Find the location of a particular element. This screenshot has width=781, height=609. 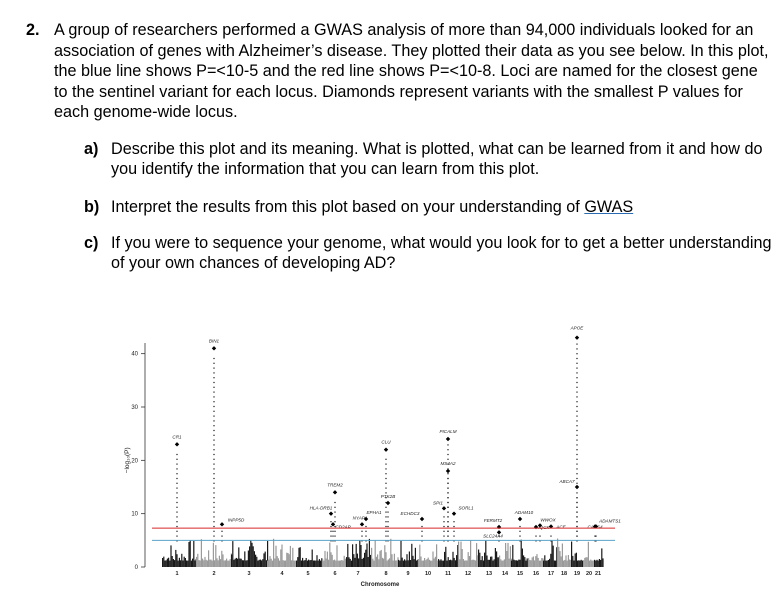

locus-label: ABCA7 is located at coordinates (566, 481).